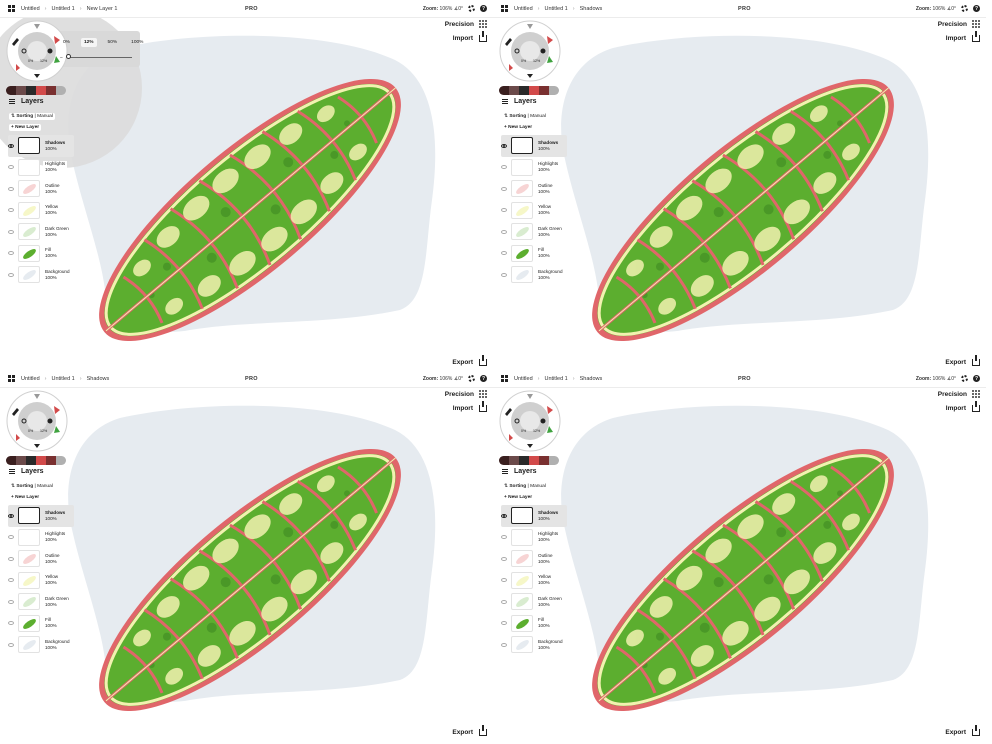 This screenshot has height=744, width=992. I want to click on layer-row: Dark Green 100%, so click(534, 602).